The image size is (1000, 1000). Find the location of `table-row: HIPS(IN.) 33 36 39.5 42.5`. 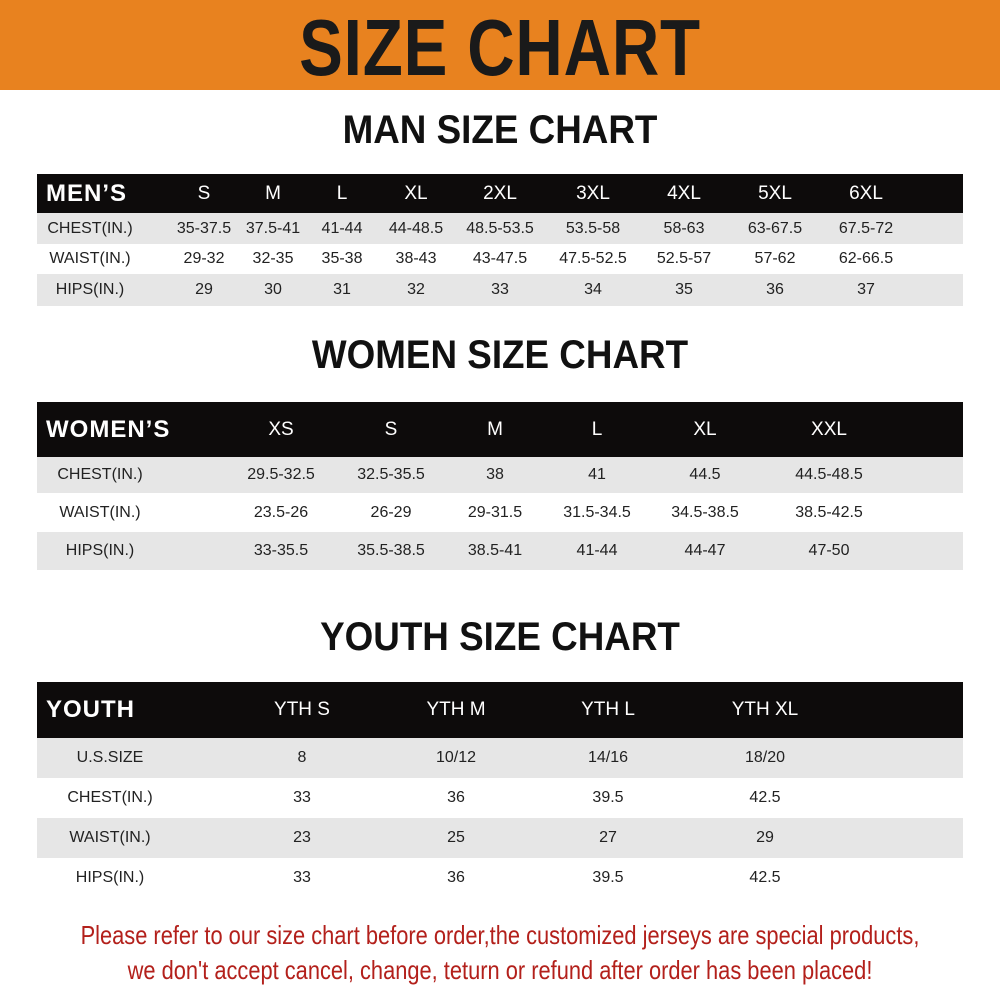

table-row: HIPS(IN.) 33 36 39.5 42.5 is located at coordinates (500, 878).